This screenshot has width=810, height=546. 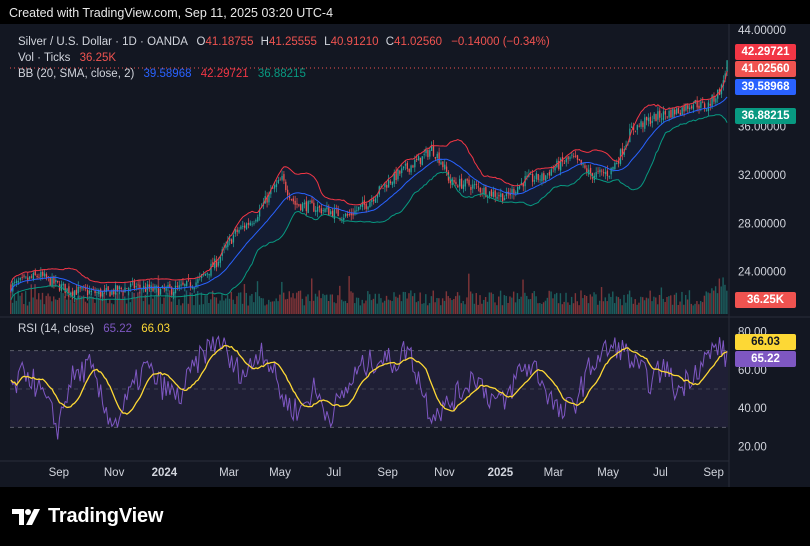 What do you see at coordinates (369, 379) in the screenshot?
I see `rsi-ma-line` at bounding box center [369, 379].